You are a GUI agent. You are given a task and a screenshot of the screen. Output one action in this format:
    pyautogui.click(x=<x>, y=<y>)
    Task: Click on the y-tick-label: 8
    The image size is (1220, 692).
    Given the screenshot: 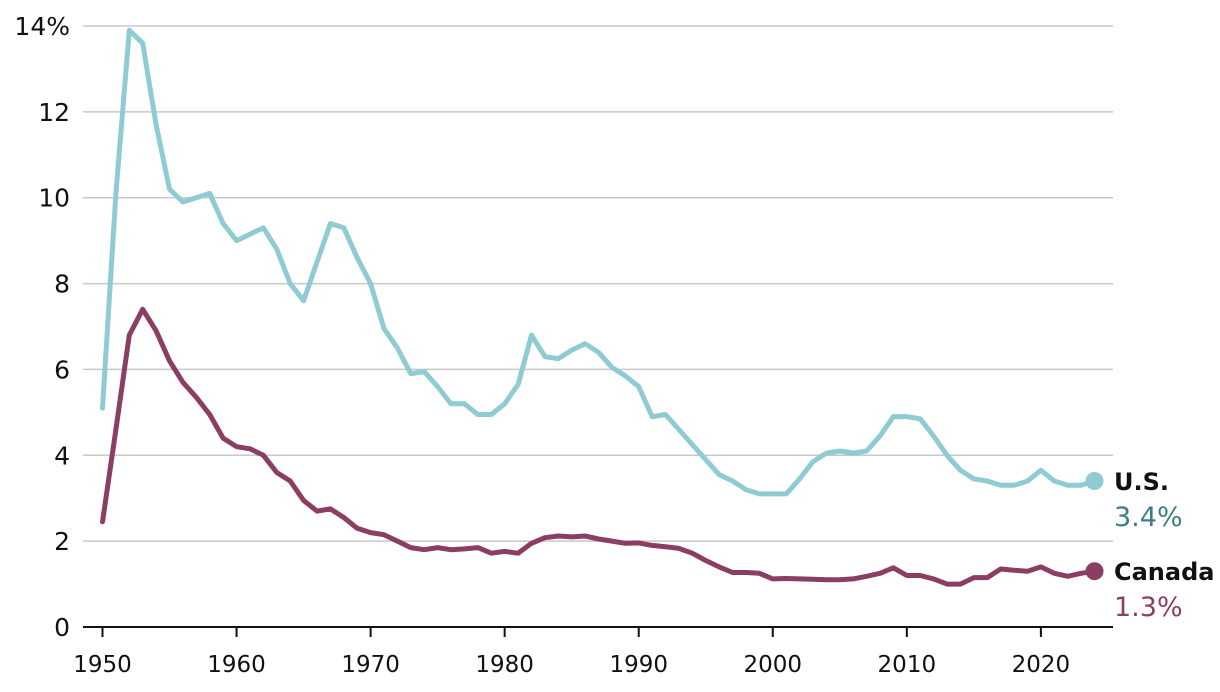 What is the action you would take?
    pyautogui.click(x=62, y=284)
    